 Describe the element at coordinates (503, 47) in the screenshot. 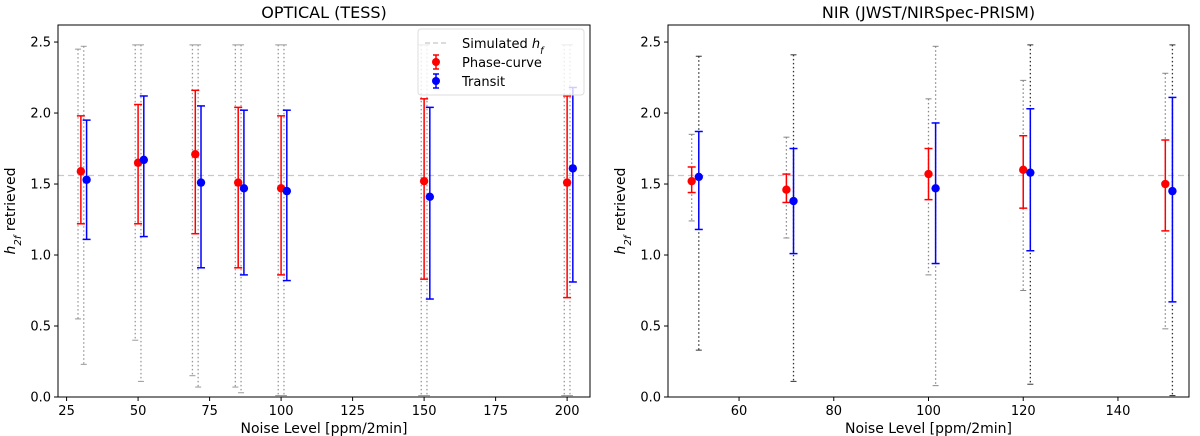

I see `panel1-legend-item-simulated-h-f-label: Simulated hf` at that location.